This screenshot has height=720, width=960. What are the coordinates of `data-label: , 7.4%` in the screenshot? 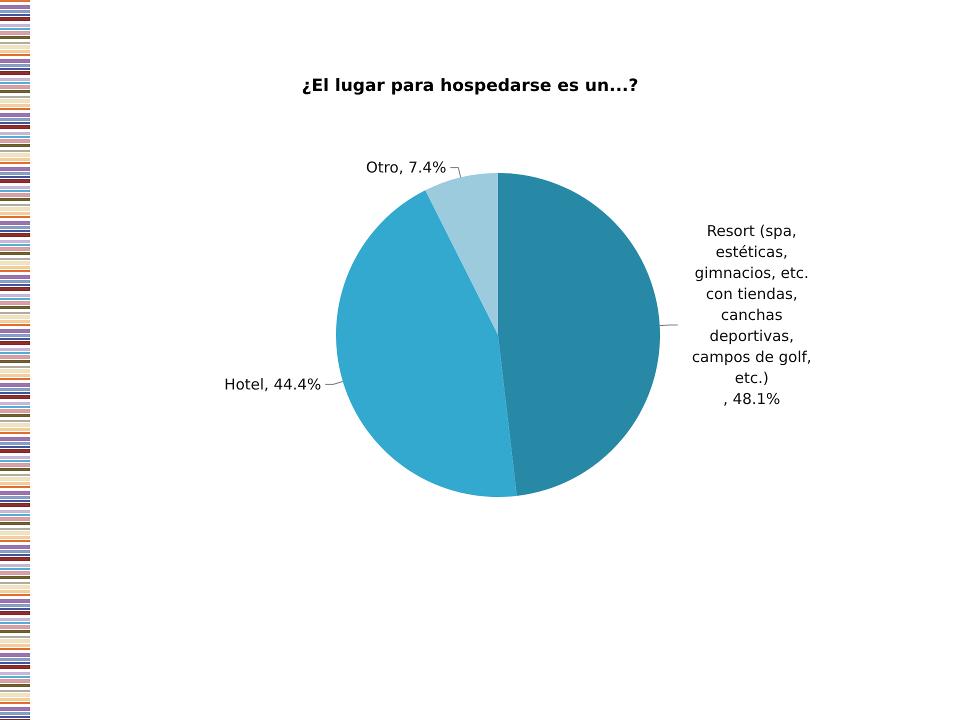 It's located at (422, 167).